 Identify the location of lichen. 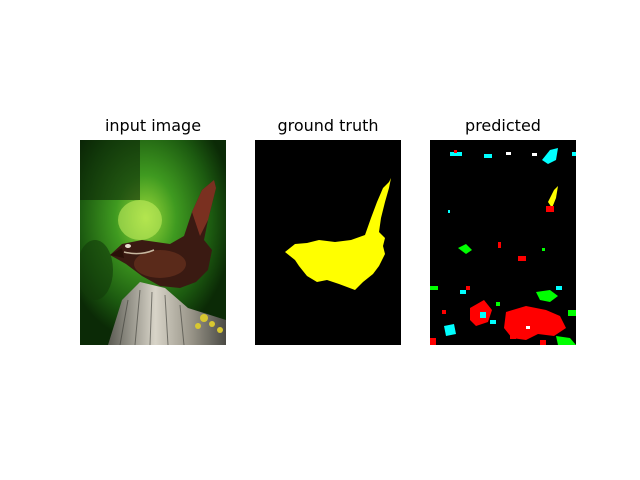
(209, 323).